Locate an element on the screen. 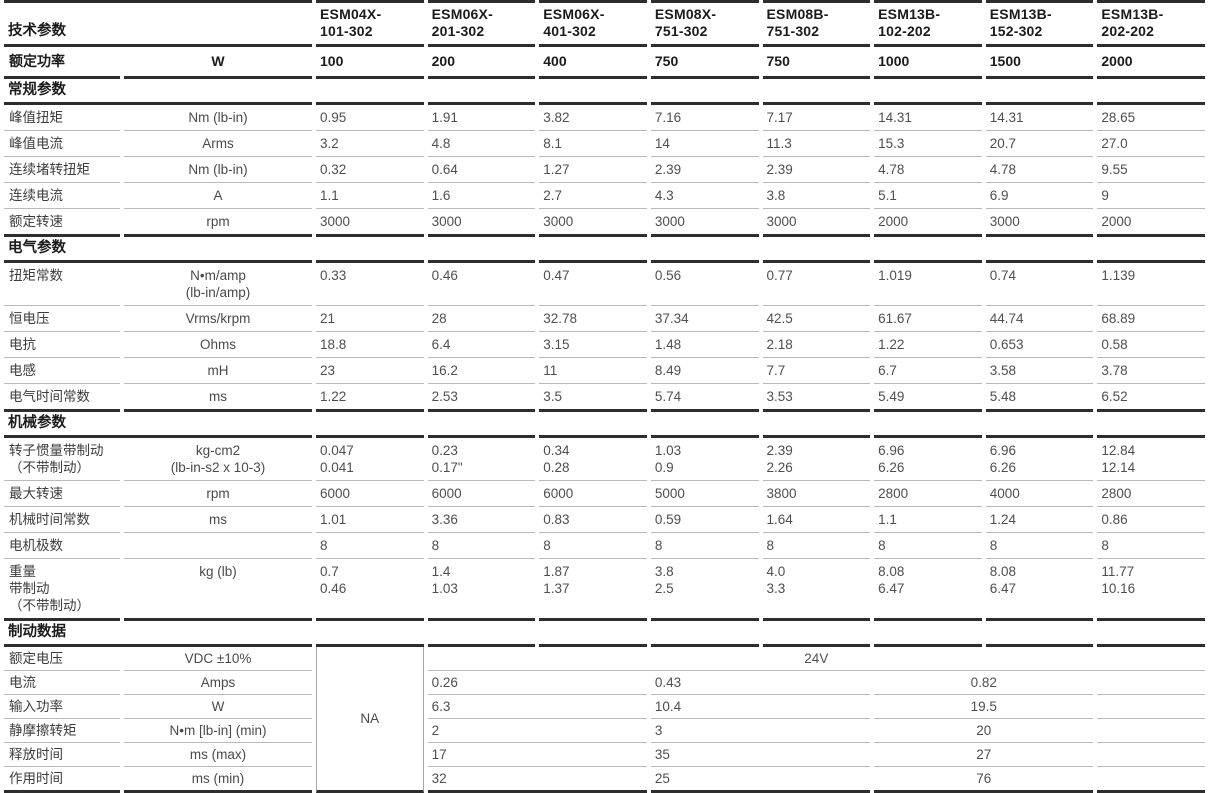 This screenshot has height=793, width=1209. cell-value: 23 is located at coordinates (370, 371).